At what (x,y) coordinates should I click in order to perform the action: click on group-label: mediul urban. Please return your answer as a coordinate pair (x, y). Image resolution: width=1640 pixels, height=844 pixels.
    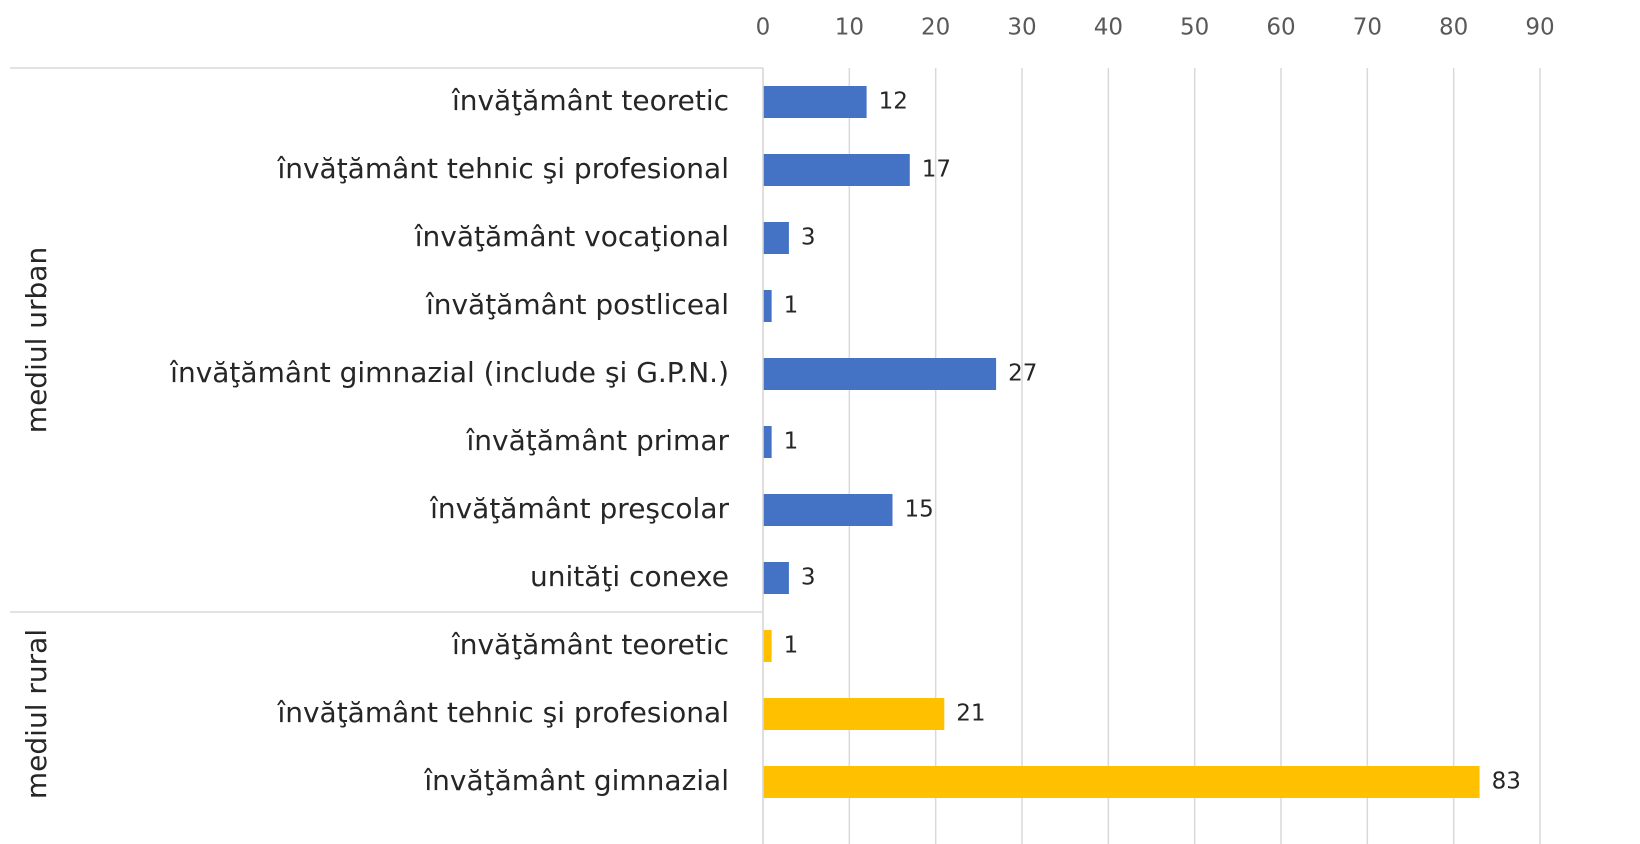
    Looking at the image, I should click on (36, 340).